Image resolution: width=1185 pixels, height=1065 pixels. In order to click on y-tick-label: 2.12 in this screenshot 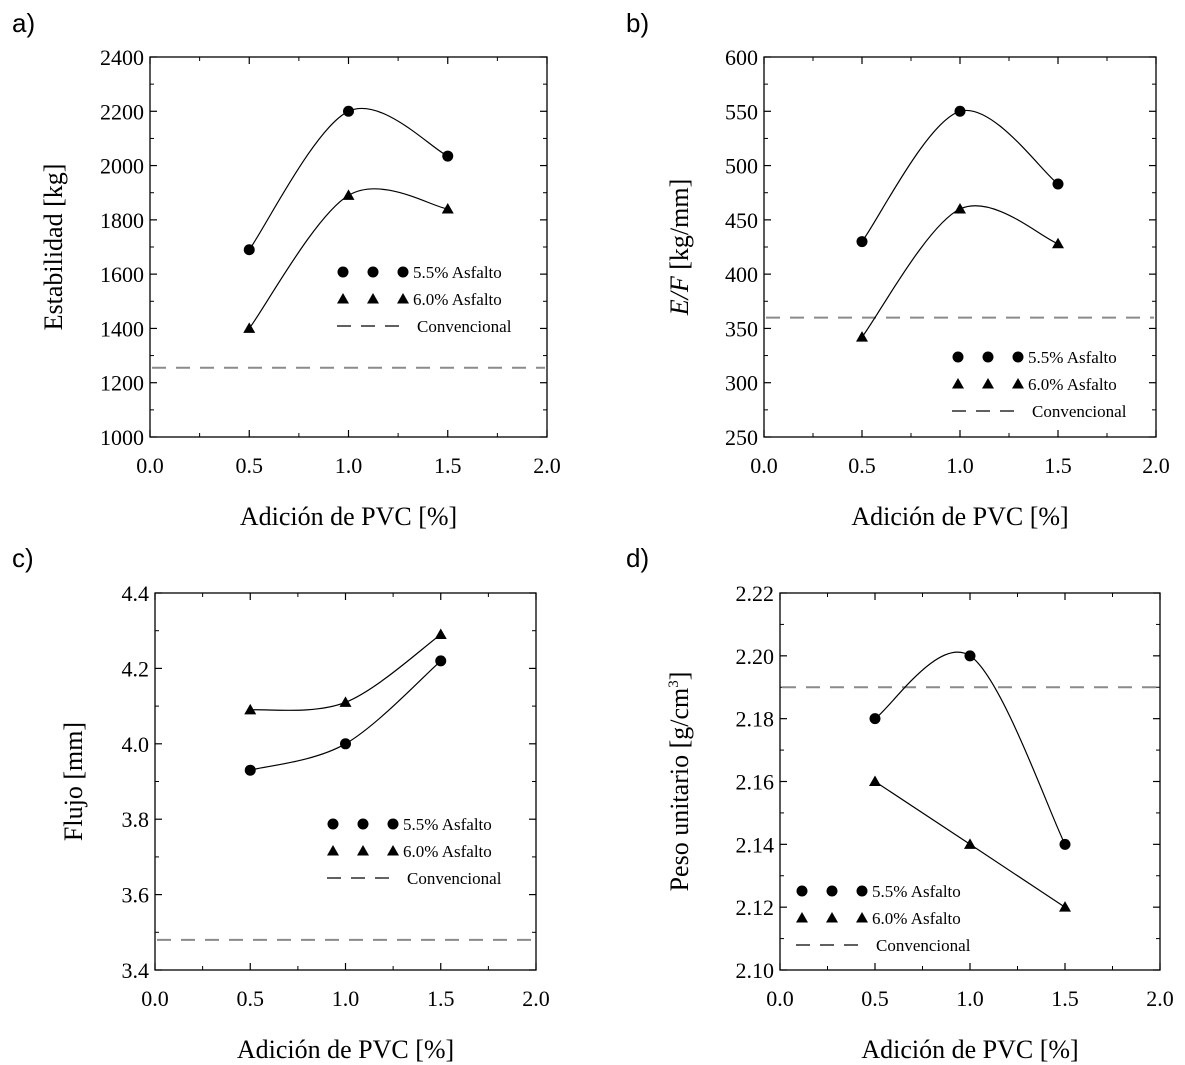, I will do `click(755, 907)`.